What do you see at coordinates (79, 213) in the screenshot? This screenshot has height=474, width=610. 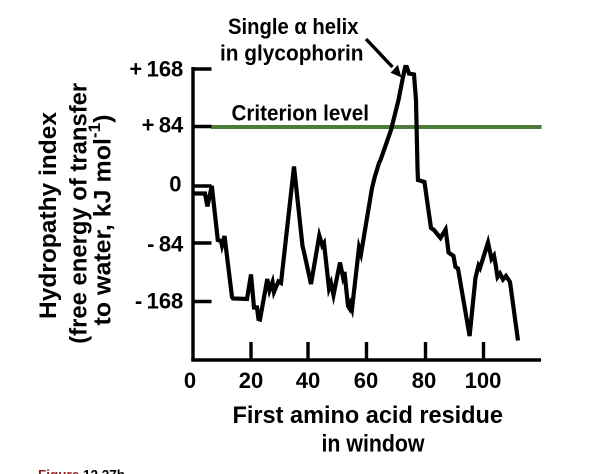 I see `svg-text: (free energy of transfer` at bounding box center [79, 213].